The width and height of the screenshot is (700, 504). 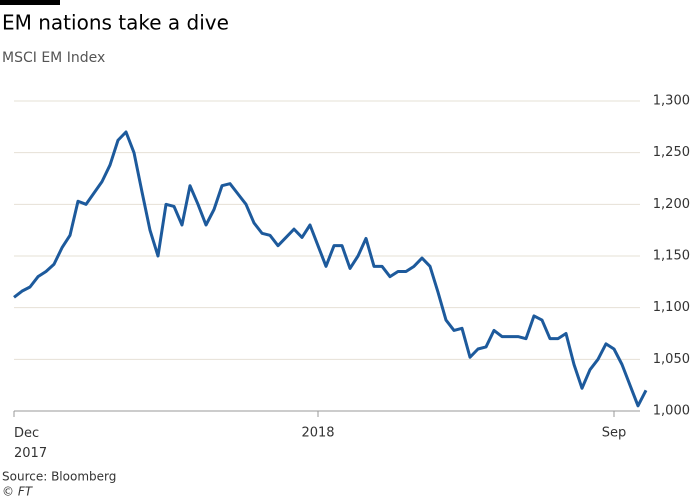 I want to click on y-tick-label: 1,250, so click(x=671, y=152).